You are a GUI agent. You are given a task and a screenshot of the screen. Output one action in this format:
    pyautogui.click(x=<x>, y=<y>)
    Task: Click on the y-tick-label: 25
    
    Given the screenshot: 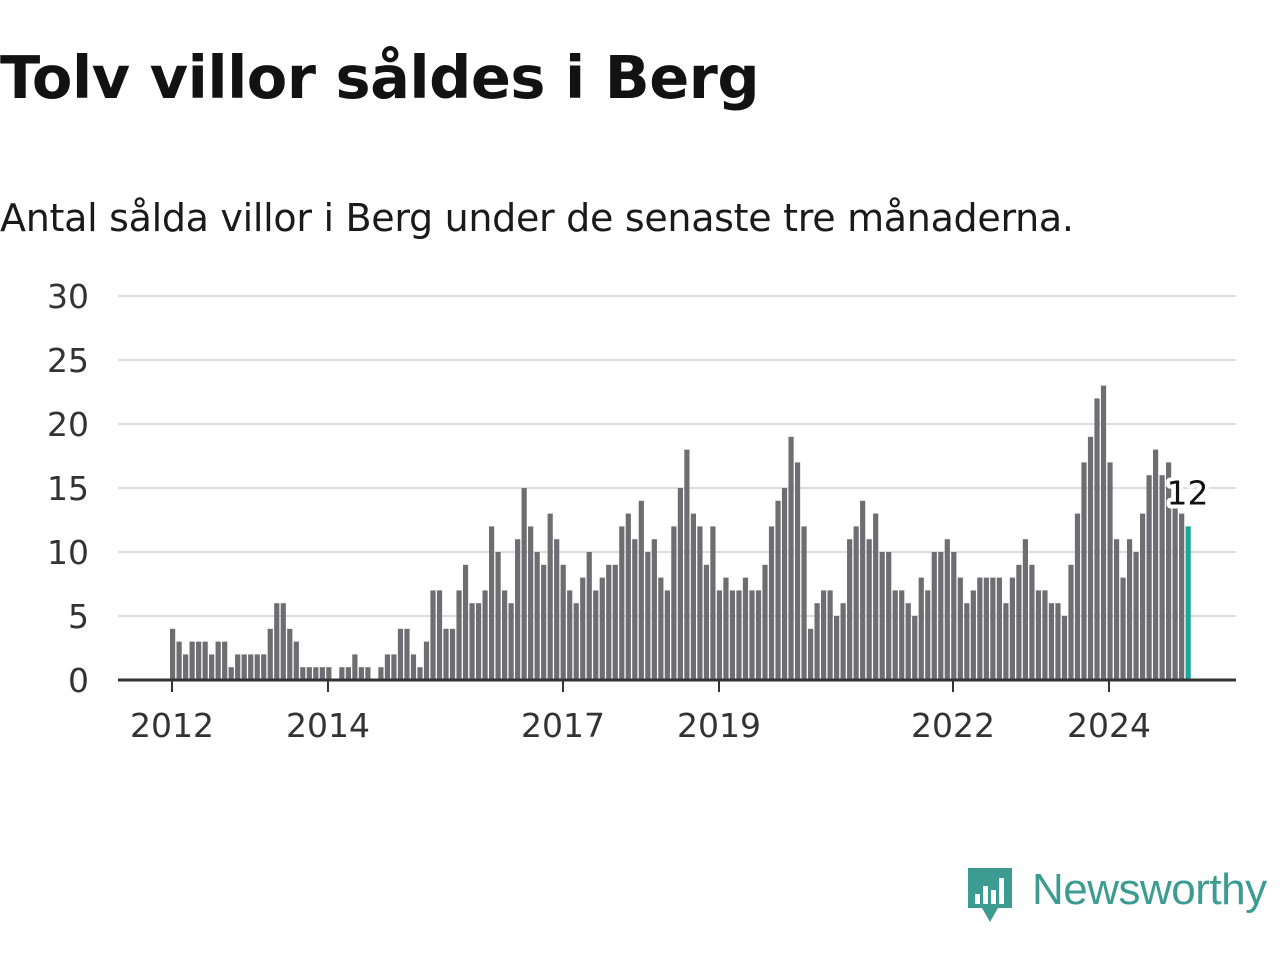 What is the action you would take?
    pyautogui.click(x=68, y=360)
    